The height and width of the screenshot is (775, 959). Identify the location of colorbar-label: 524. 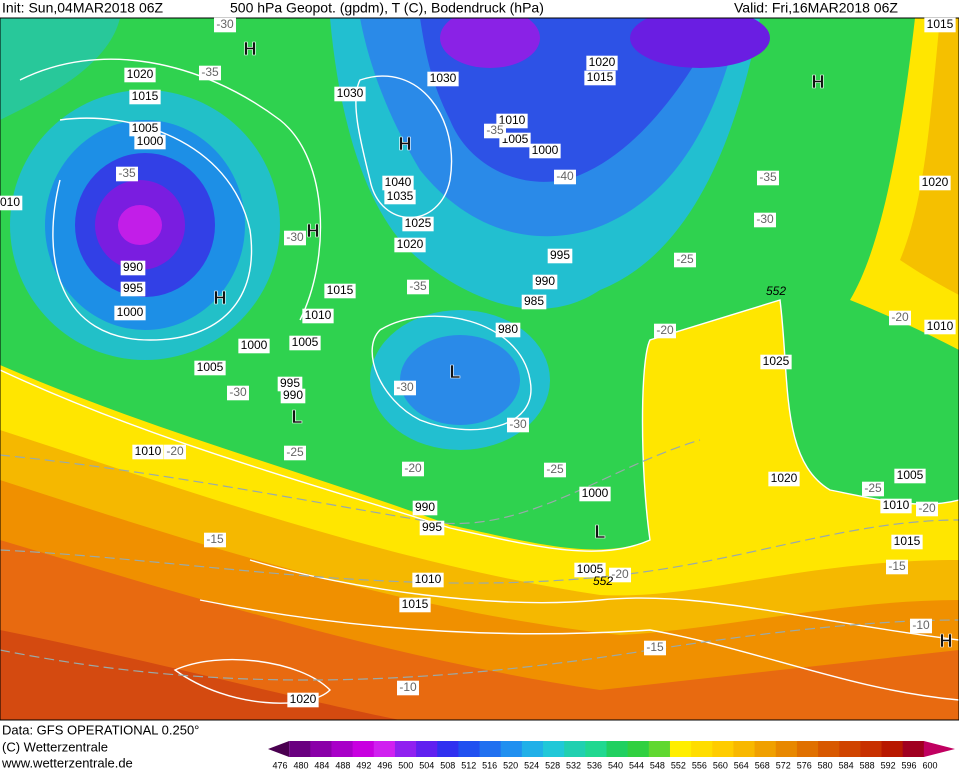
(531, 765).